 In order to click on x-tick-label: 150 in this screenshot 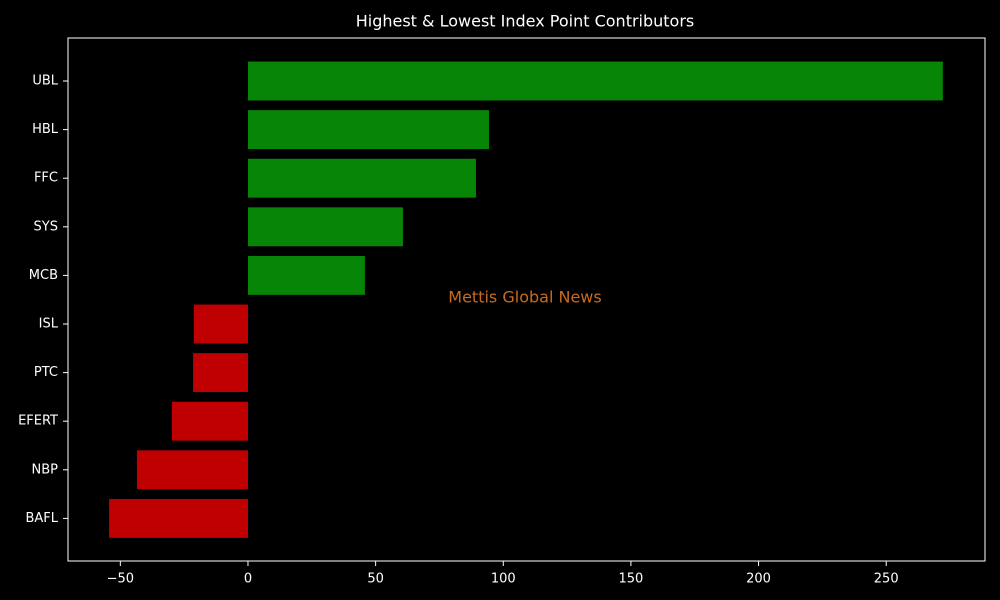, I will do `click(630, 579)`.